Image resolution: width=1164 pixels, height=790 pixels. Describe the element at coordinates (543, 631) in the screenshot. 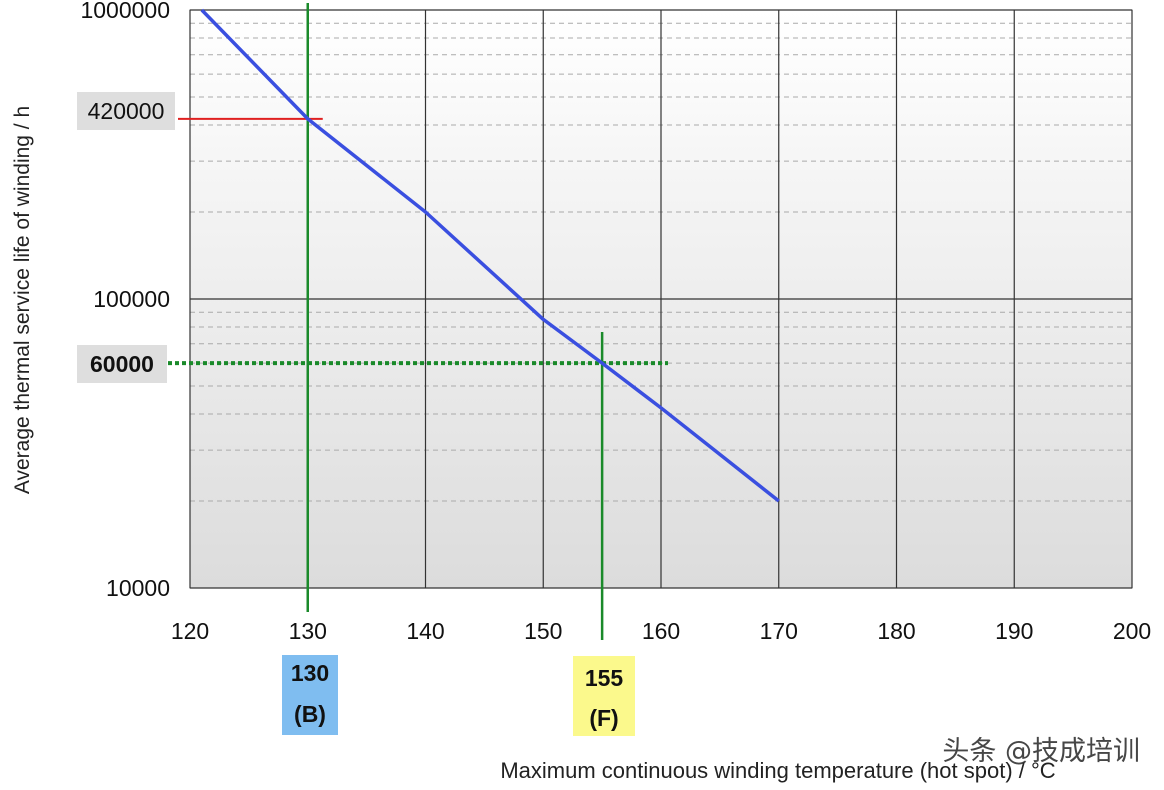

I see `x-tick-label: 150` at that location.